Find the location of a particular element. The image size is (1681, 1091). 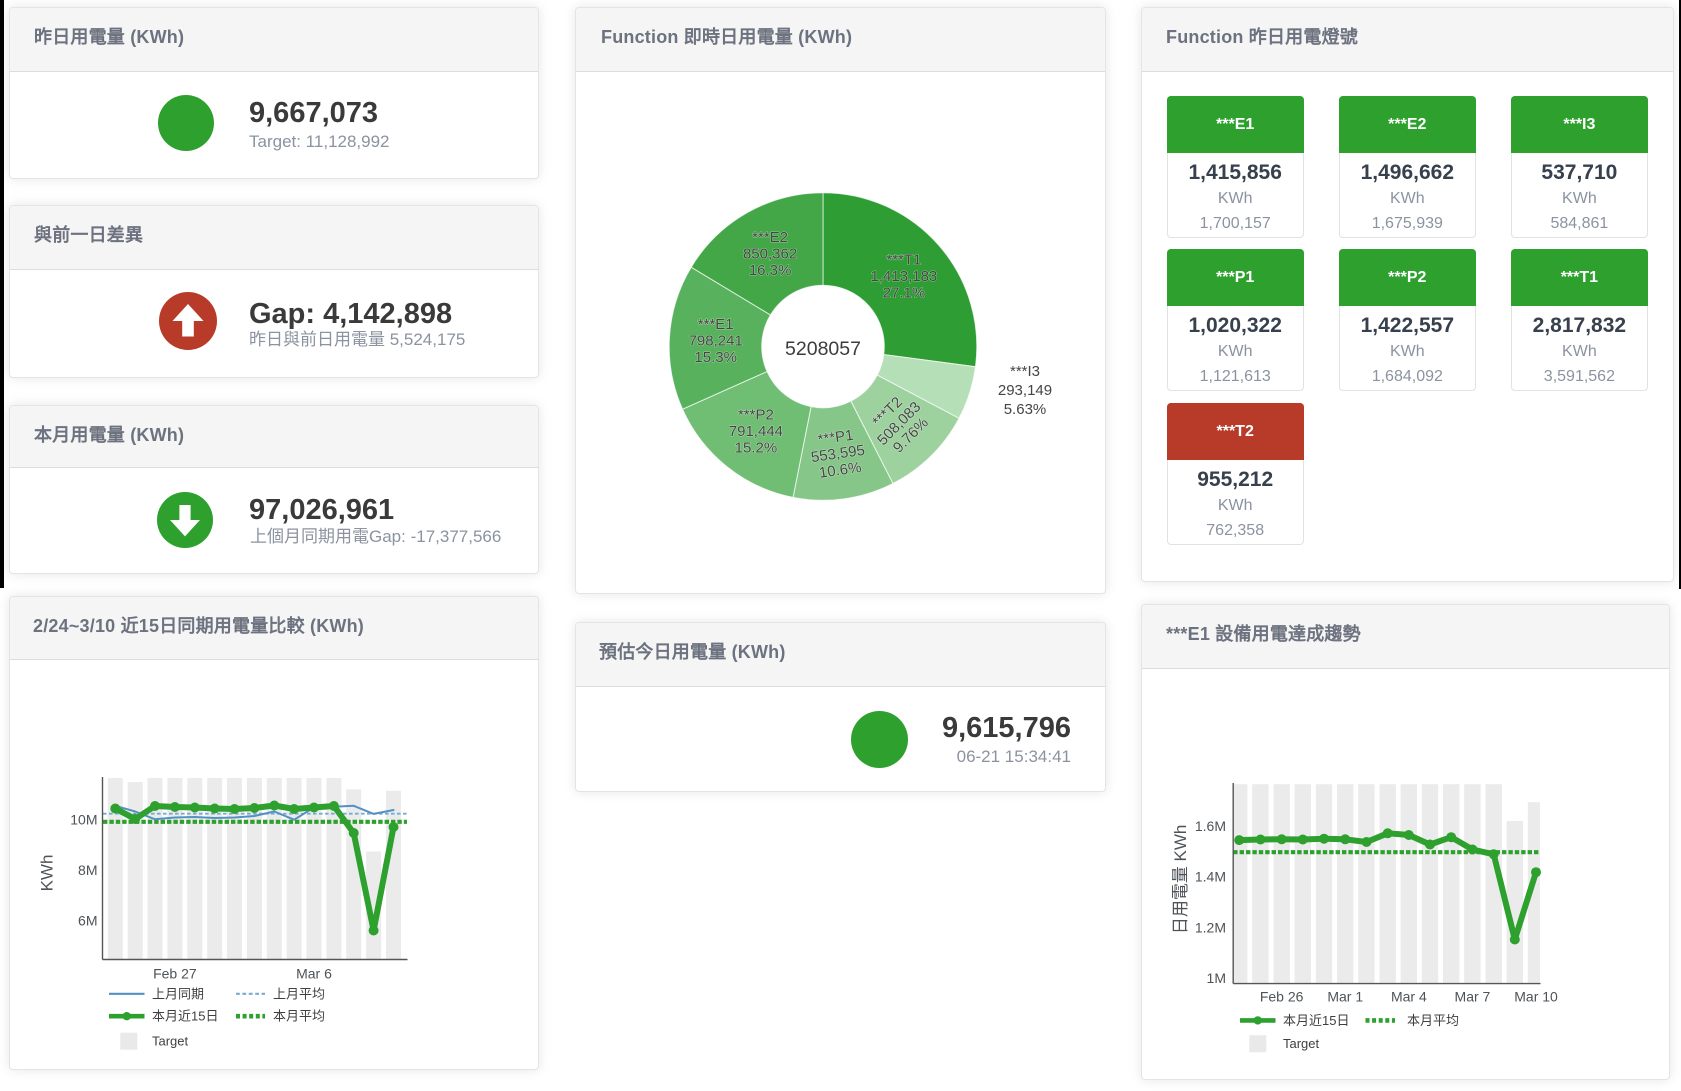

svg-text: 1.6M is located at coordinates (1210, 826).